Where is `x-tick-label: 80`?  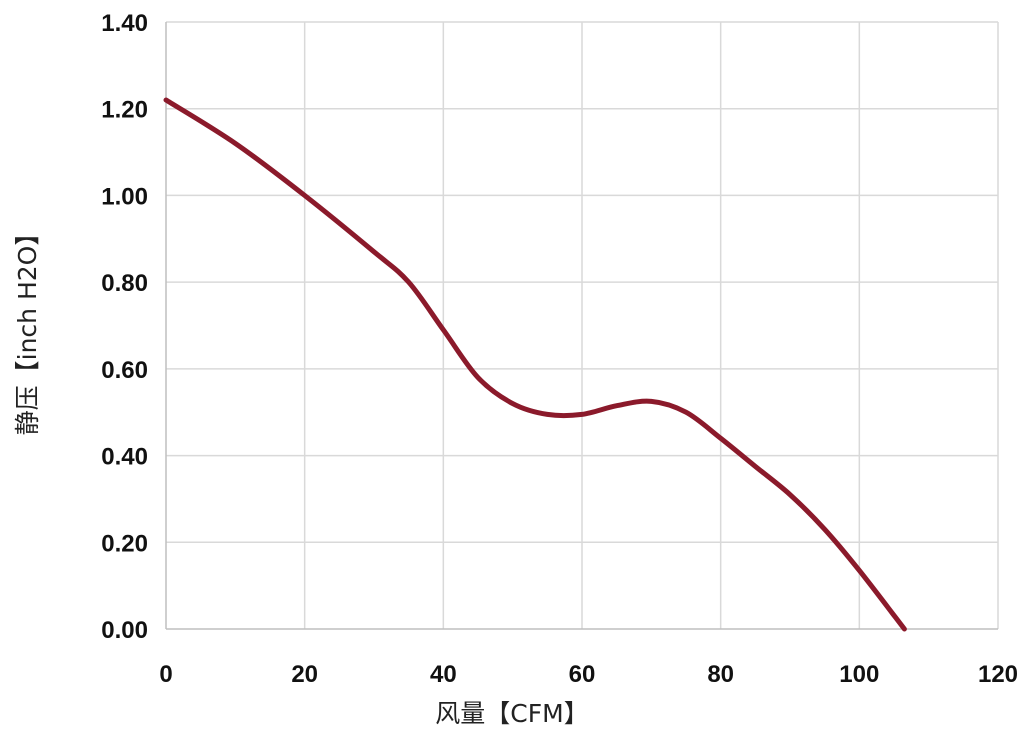 x-tick-label: 80 is located at coordinates (720, 674).